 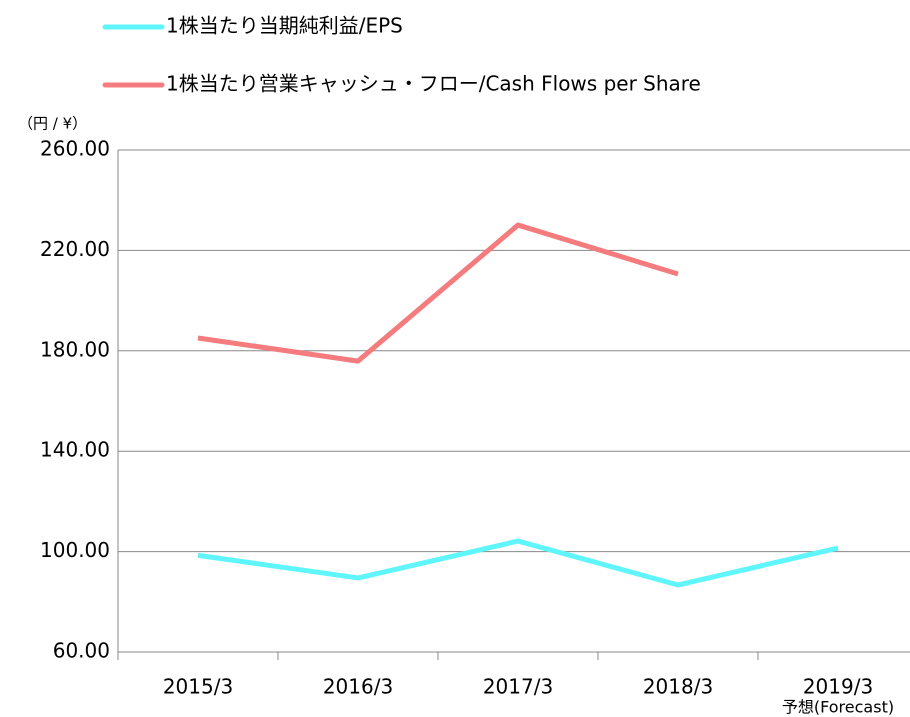 I want to click on annotation: 予想(Forecast), so click(x=838, y=707).